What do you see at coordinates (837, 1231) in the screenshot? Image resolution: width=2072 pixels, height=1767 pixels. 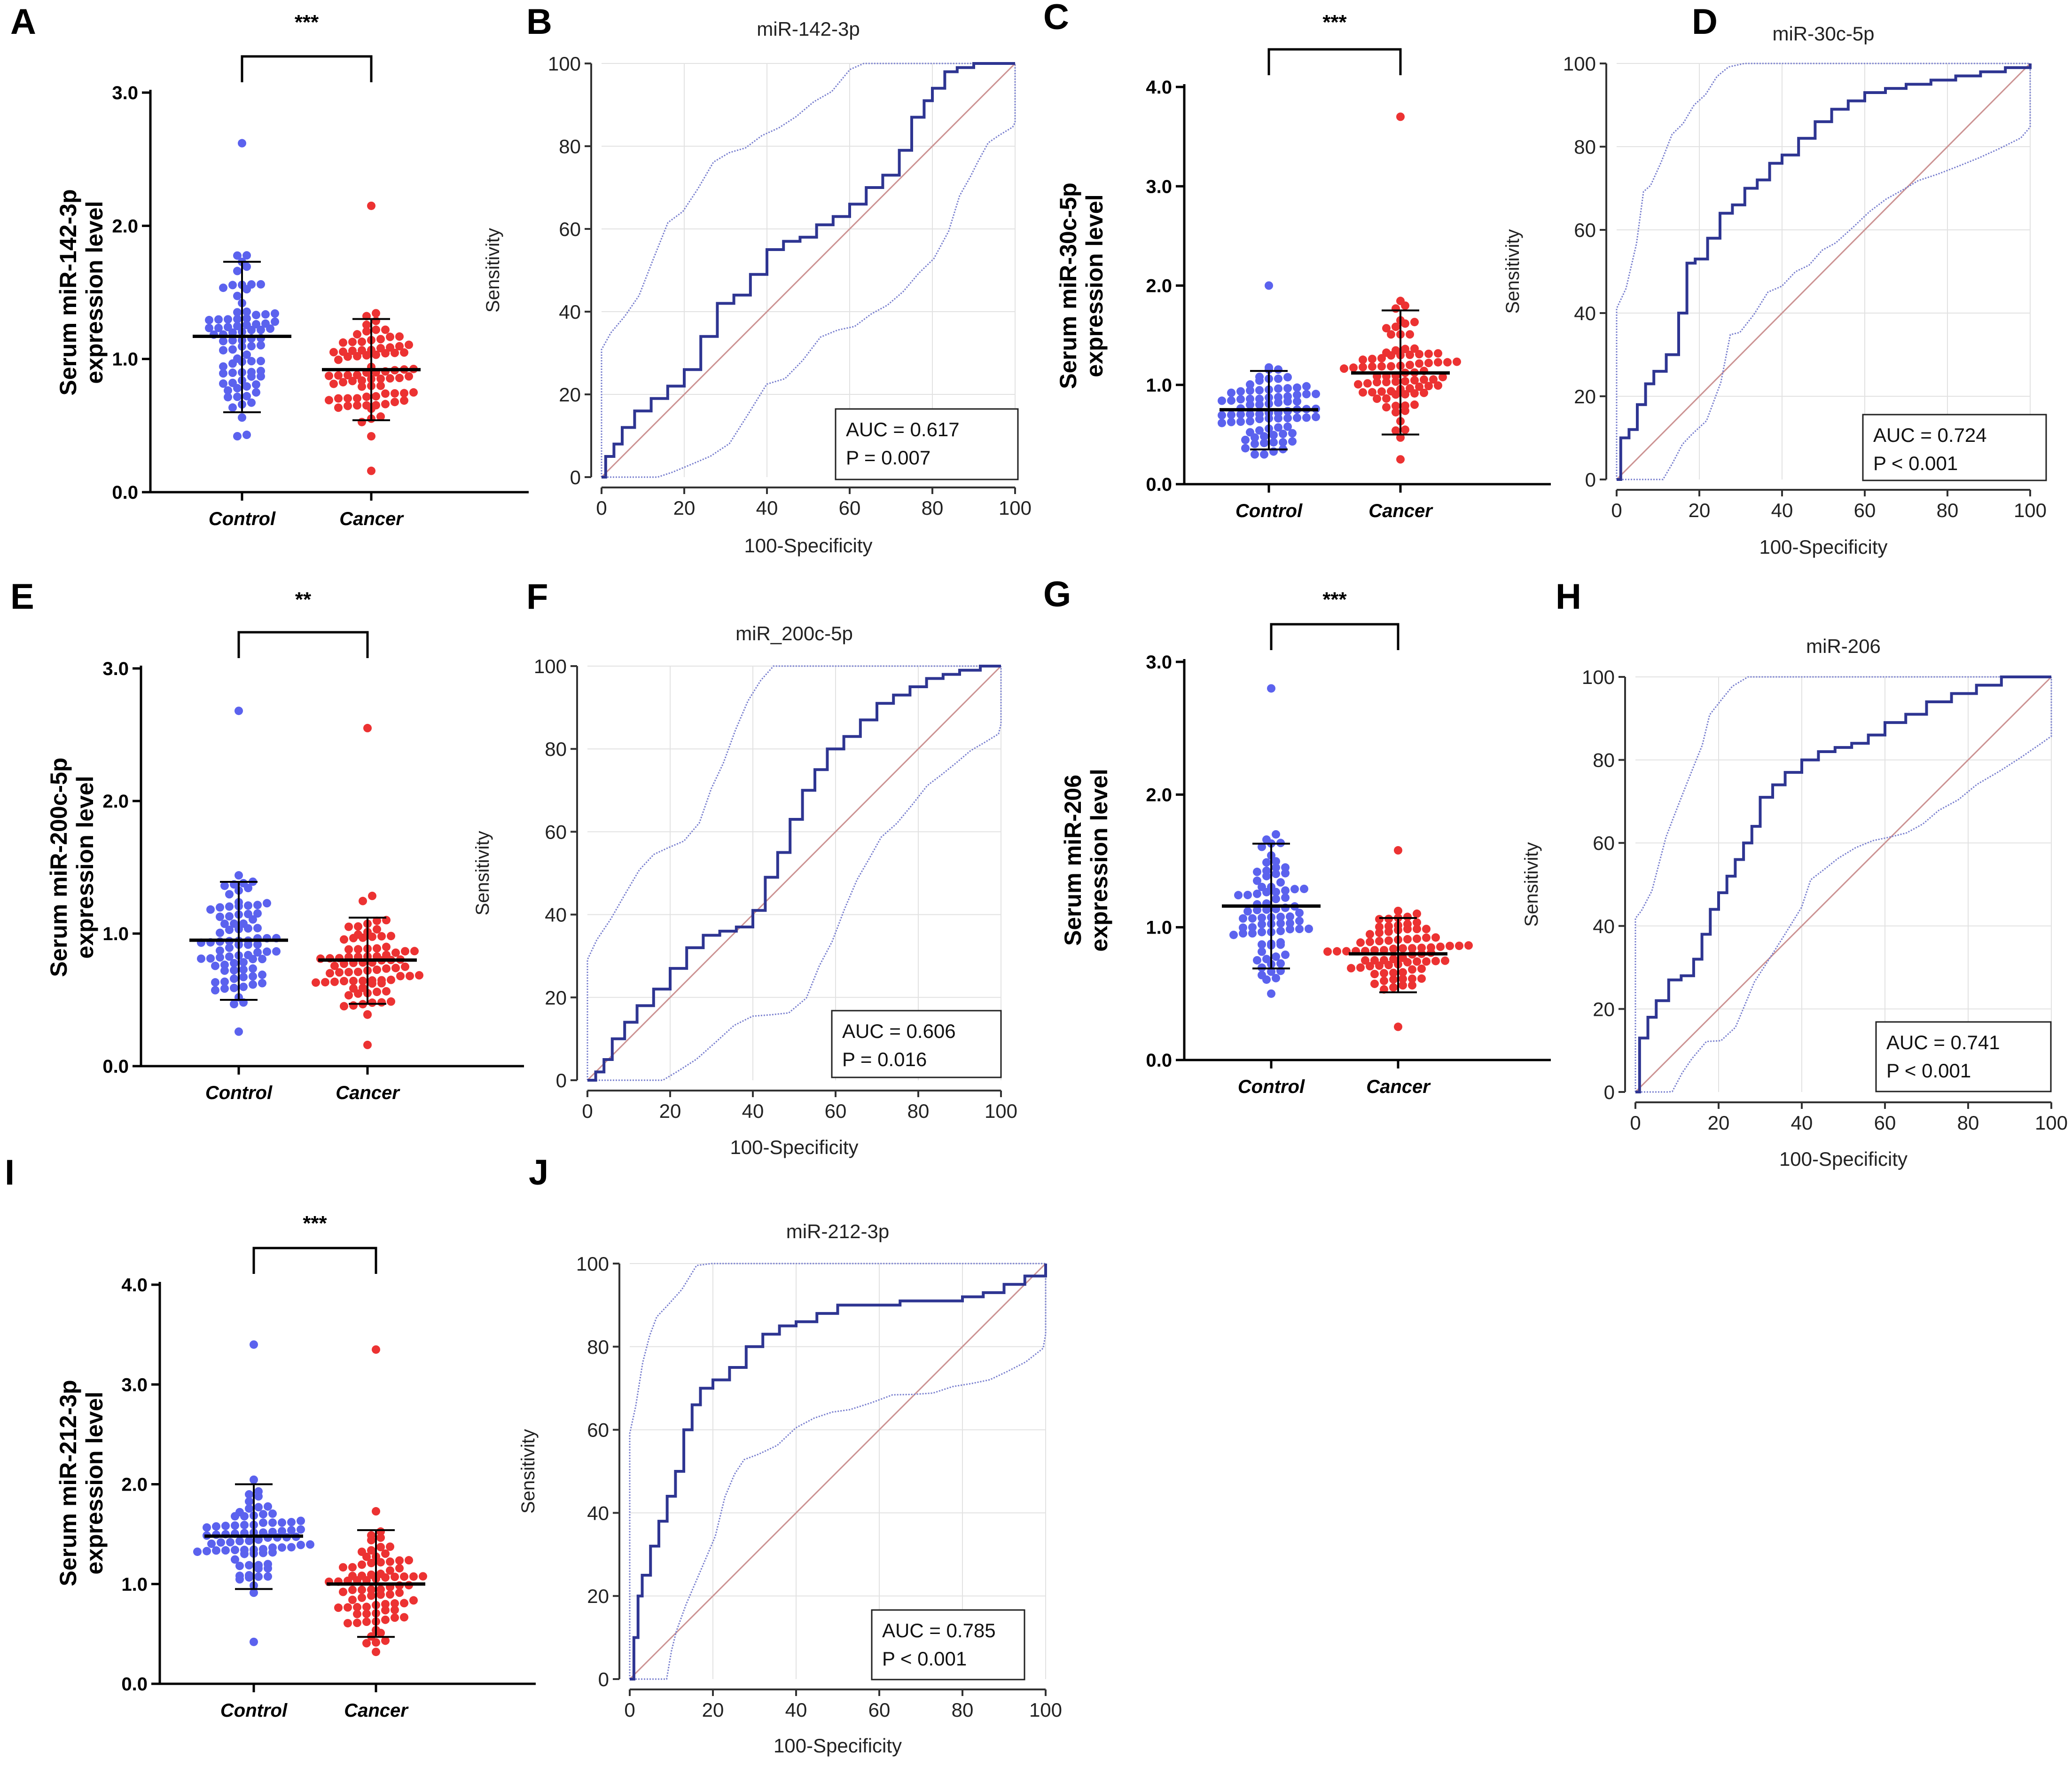 I see `chart-title: miR-212-3p` at bounding box center [837, 1231].